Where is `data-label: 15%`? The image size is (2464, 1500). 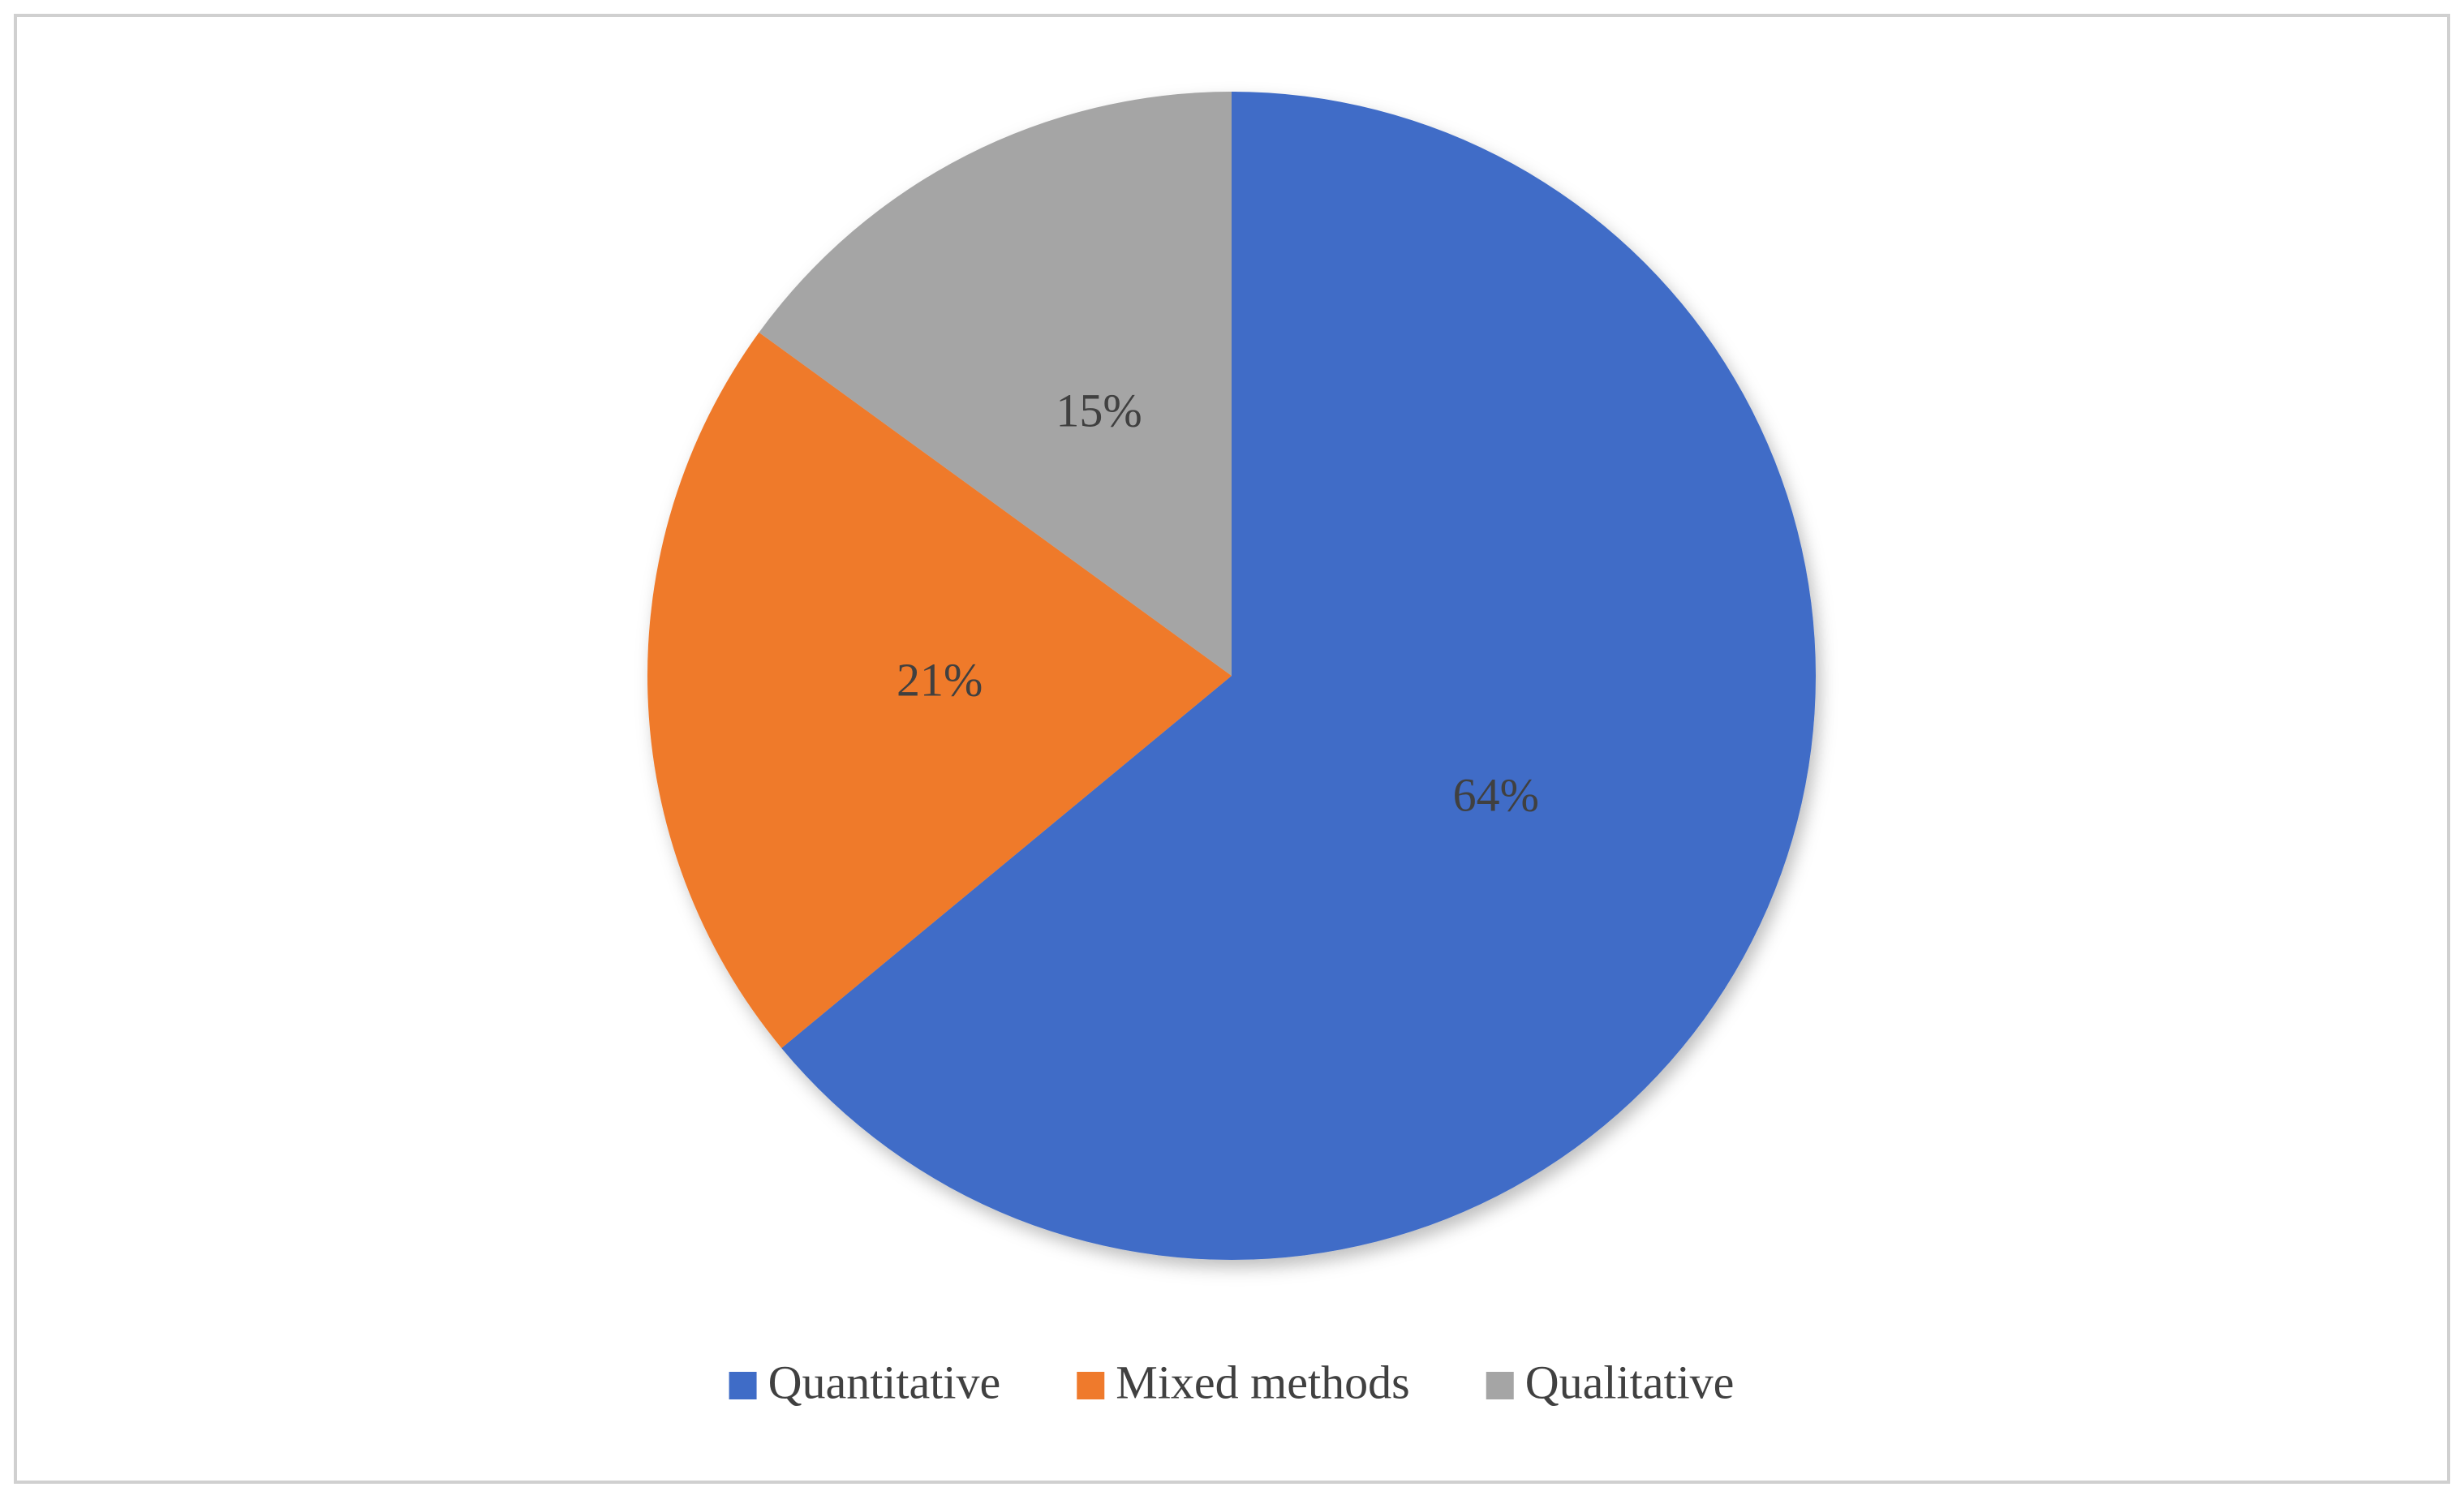 data-label: 15% is located at coordinates (1099, 411).